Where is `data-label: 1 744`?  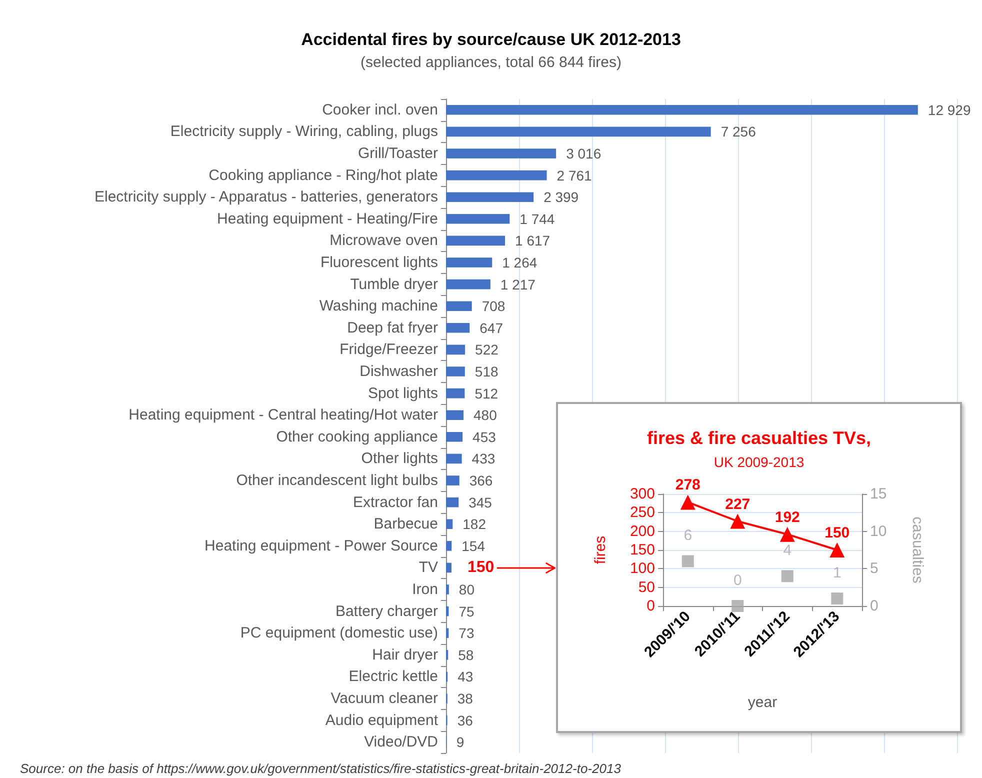
data-label: 1 744 is located at coordinates (537, 218).